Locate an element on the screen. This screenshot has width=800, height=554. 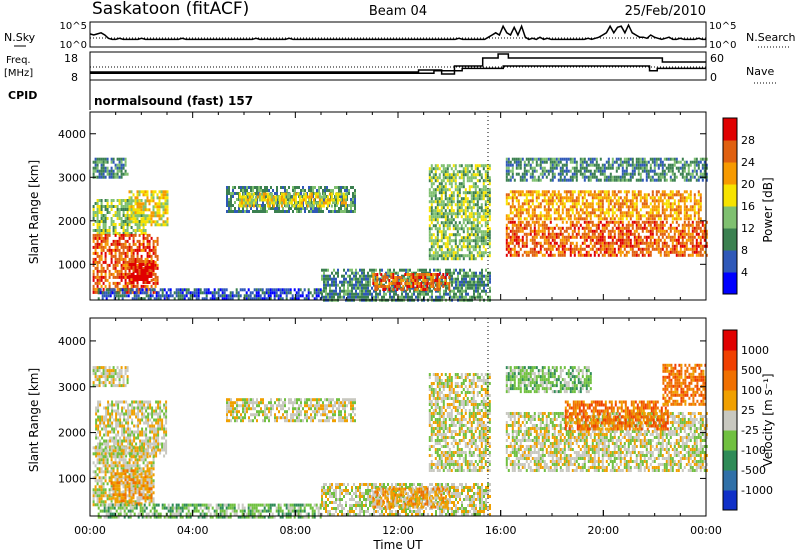
noise-left-tick-top: 10^5 is located at coordinates (73, 26).